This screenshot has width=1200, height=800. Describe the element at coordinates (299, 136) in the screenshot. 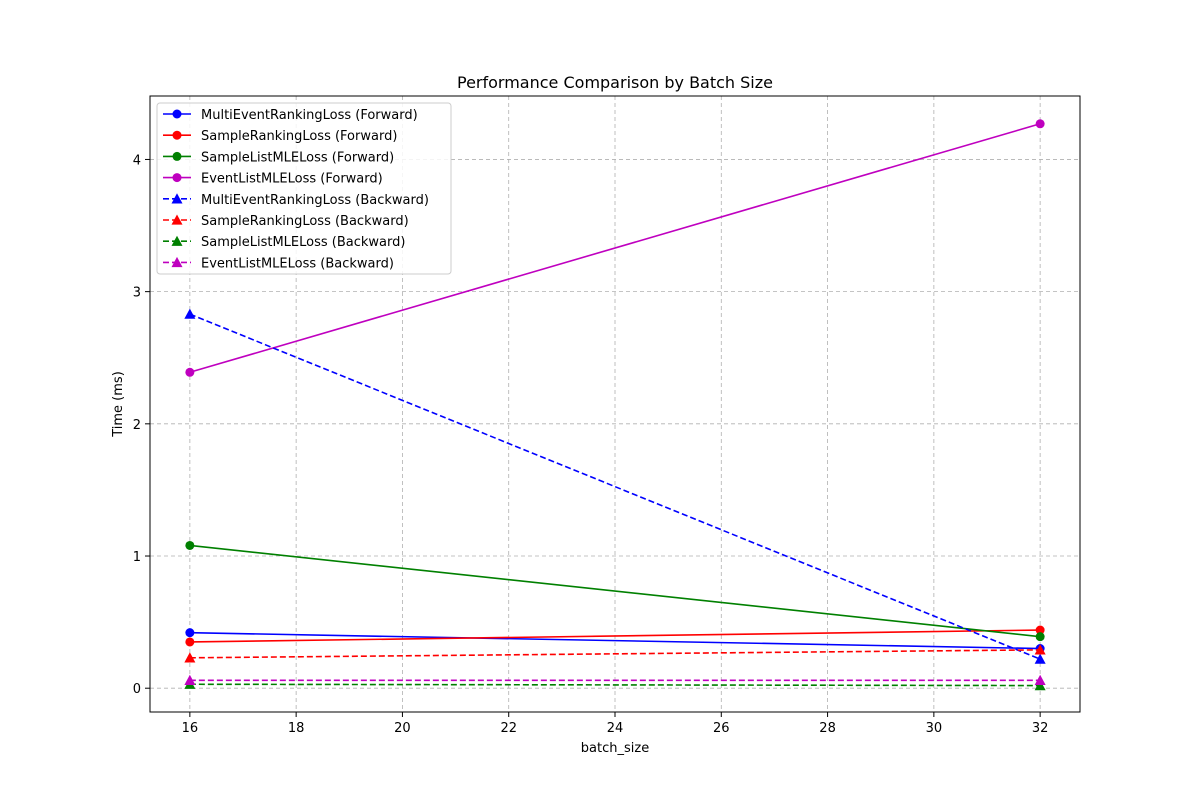

I see `legend-label: SampleRankingLoss (Forward)` at that location.